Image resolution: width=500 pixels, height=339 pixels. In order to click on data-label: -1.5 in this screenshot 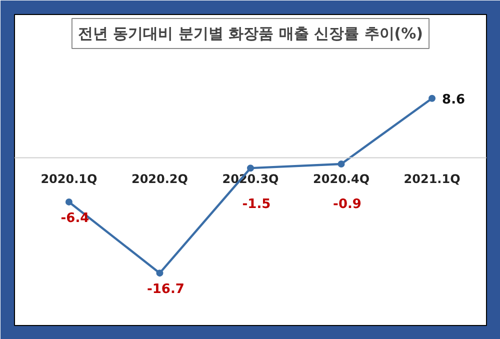, I will do `click(256, 204)`.